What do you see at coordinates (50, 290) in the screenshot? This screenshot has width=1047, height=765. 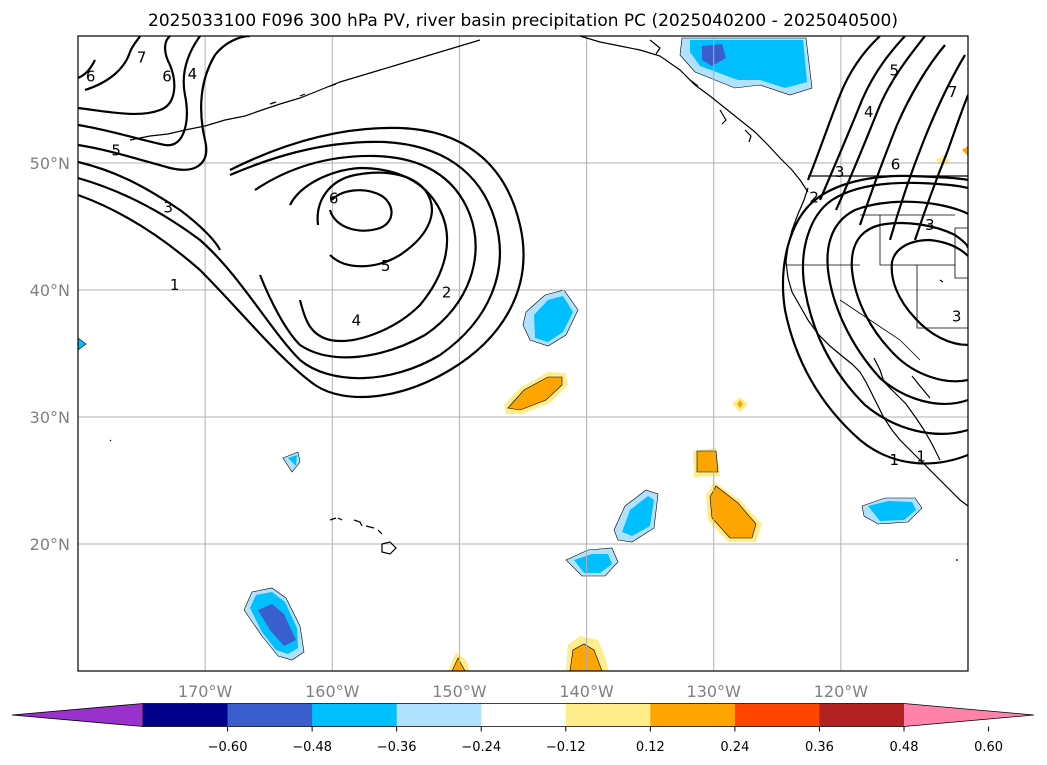 I see `lat-tick-label: 40°N` at bounding box center [50, 290].